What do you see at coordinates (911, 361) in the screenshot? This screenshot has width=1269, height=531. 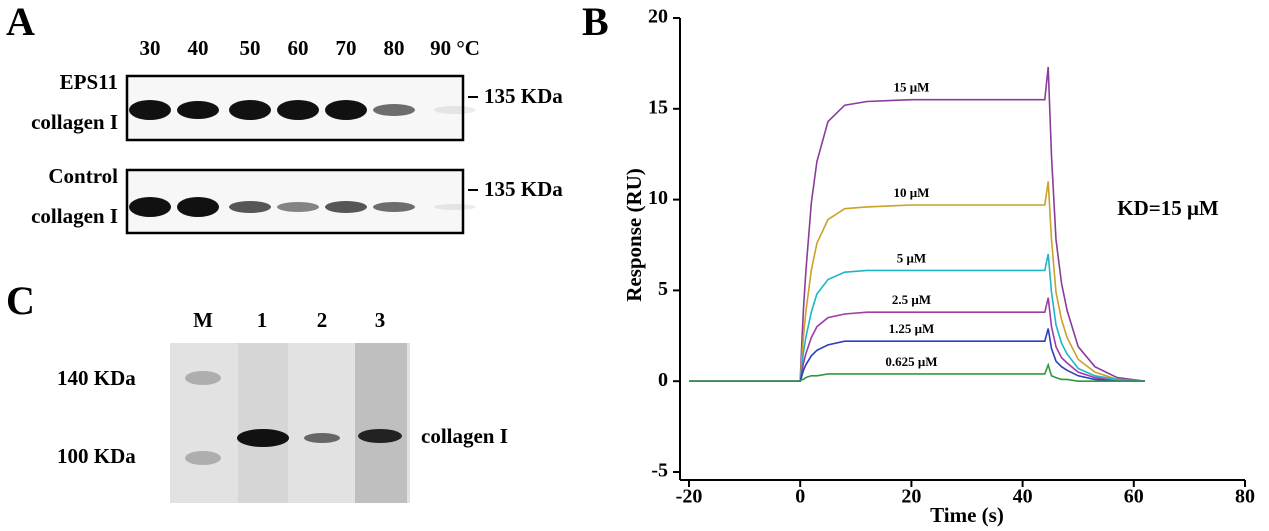 I see `curve-label: 0.625 μM` at bounding box center [911, 361].